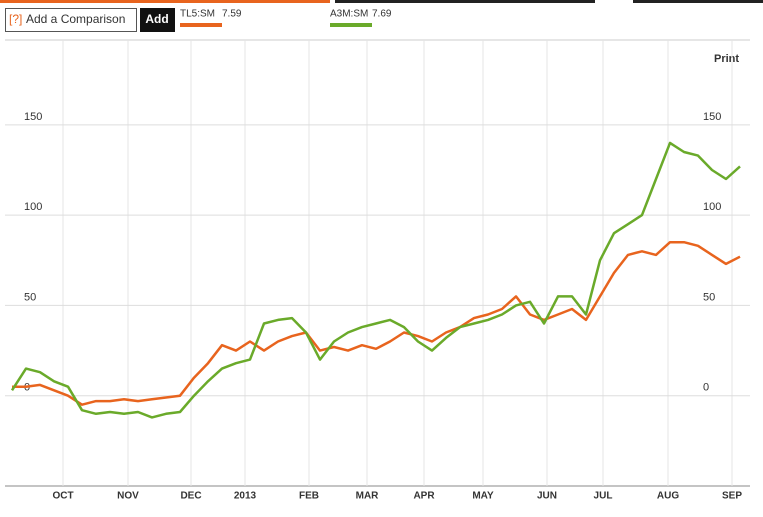 The width and height of the screenshot is (763, 517). What do you see at coordinates (603, 496) in the screenshot?
I see `x-tick-label: JUL` at bounding box center [603, 496].